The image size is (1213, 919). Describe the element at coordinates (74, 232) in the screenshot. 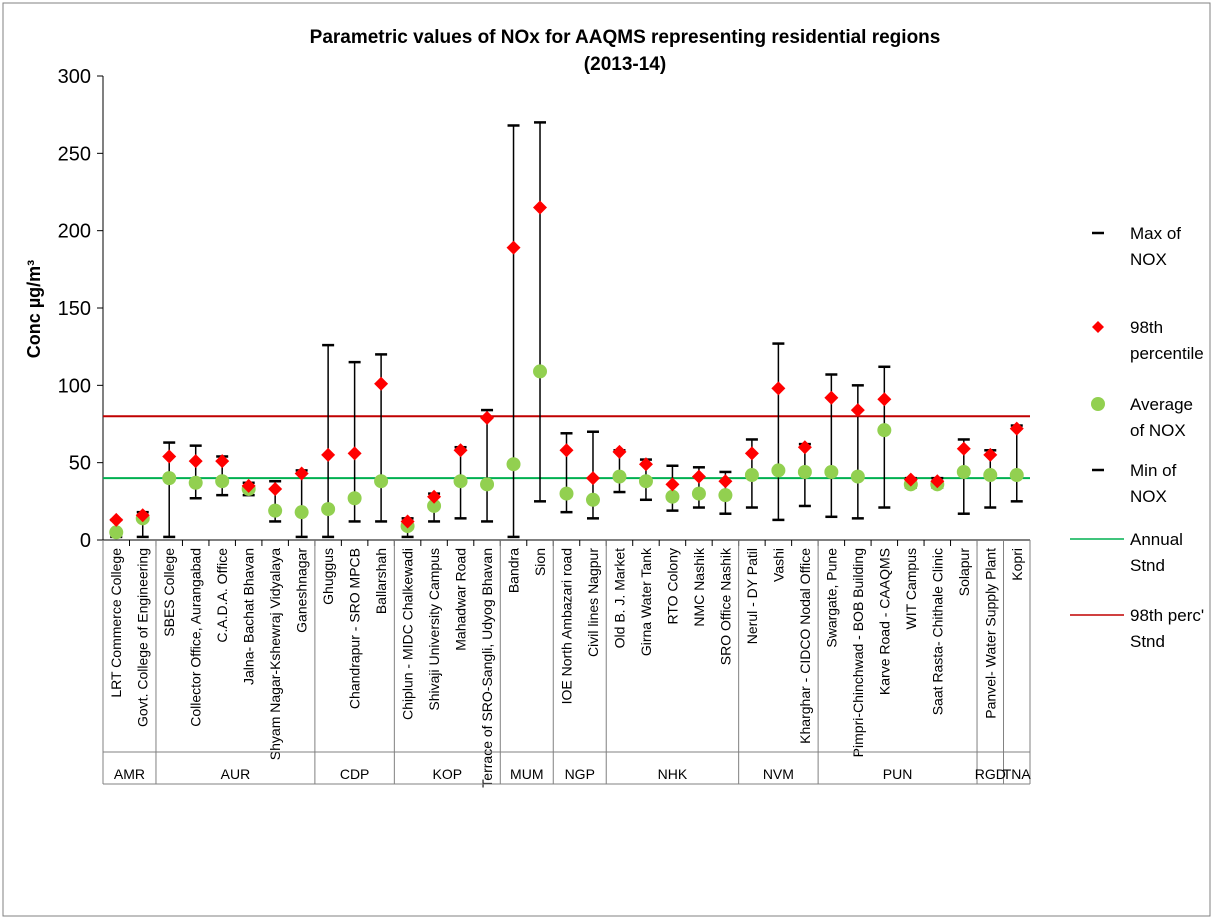

I see `y-tick-label: 200` at that location.